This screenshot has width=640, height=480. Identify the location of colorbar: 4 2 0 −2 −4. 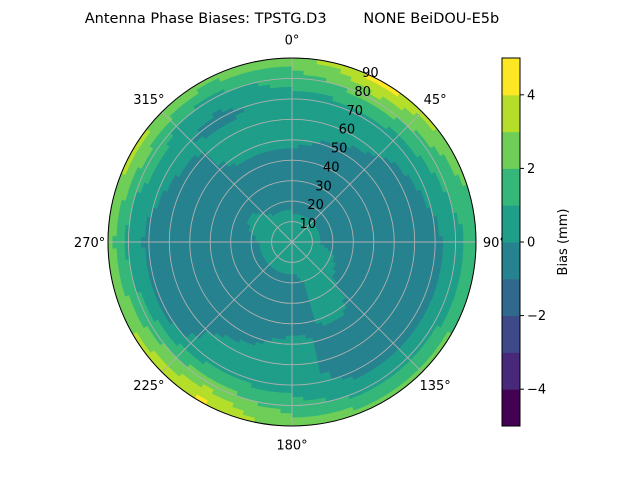
(523, 242).